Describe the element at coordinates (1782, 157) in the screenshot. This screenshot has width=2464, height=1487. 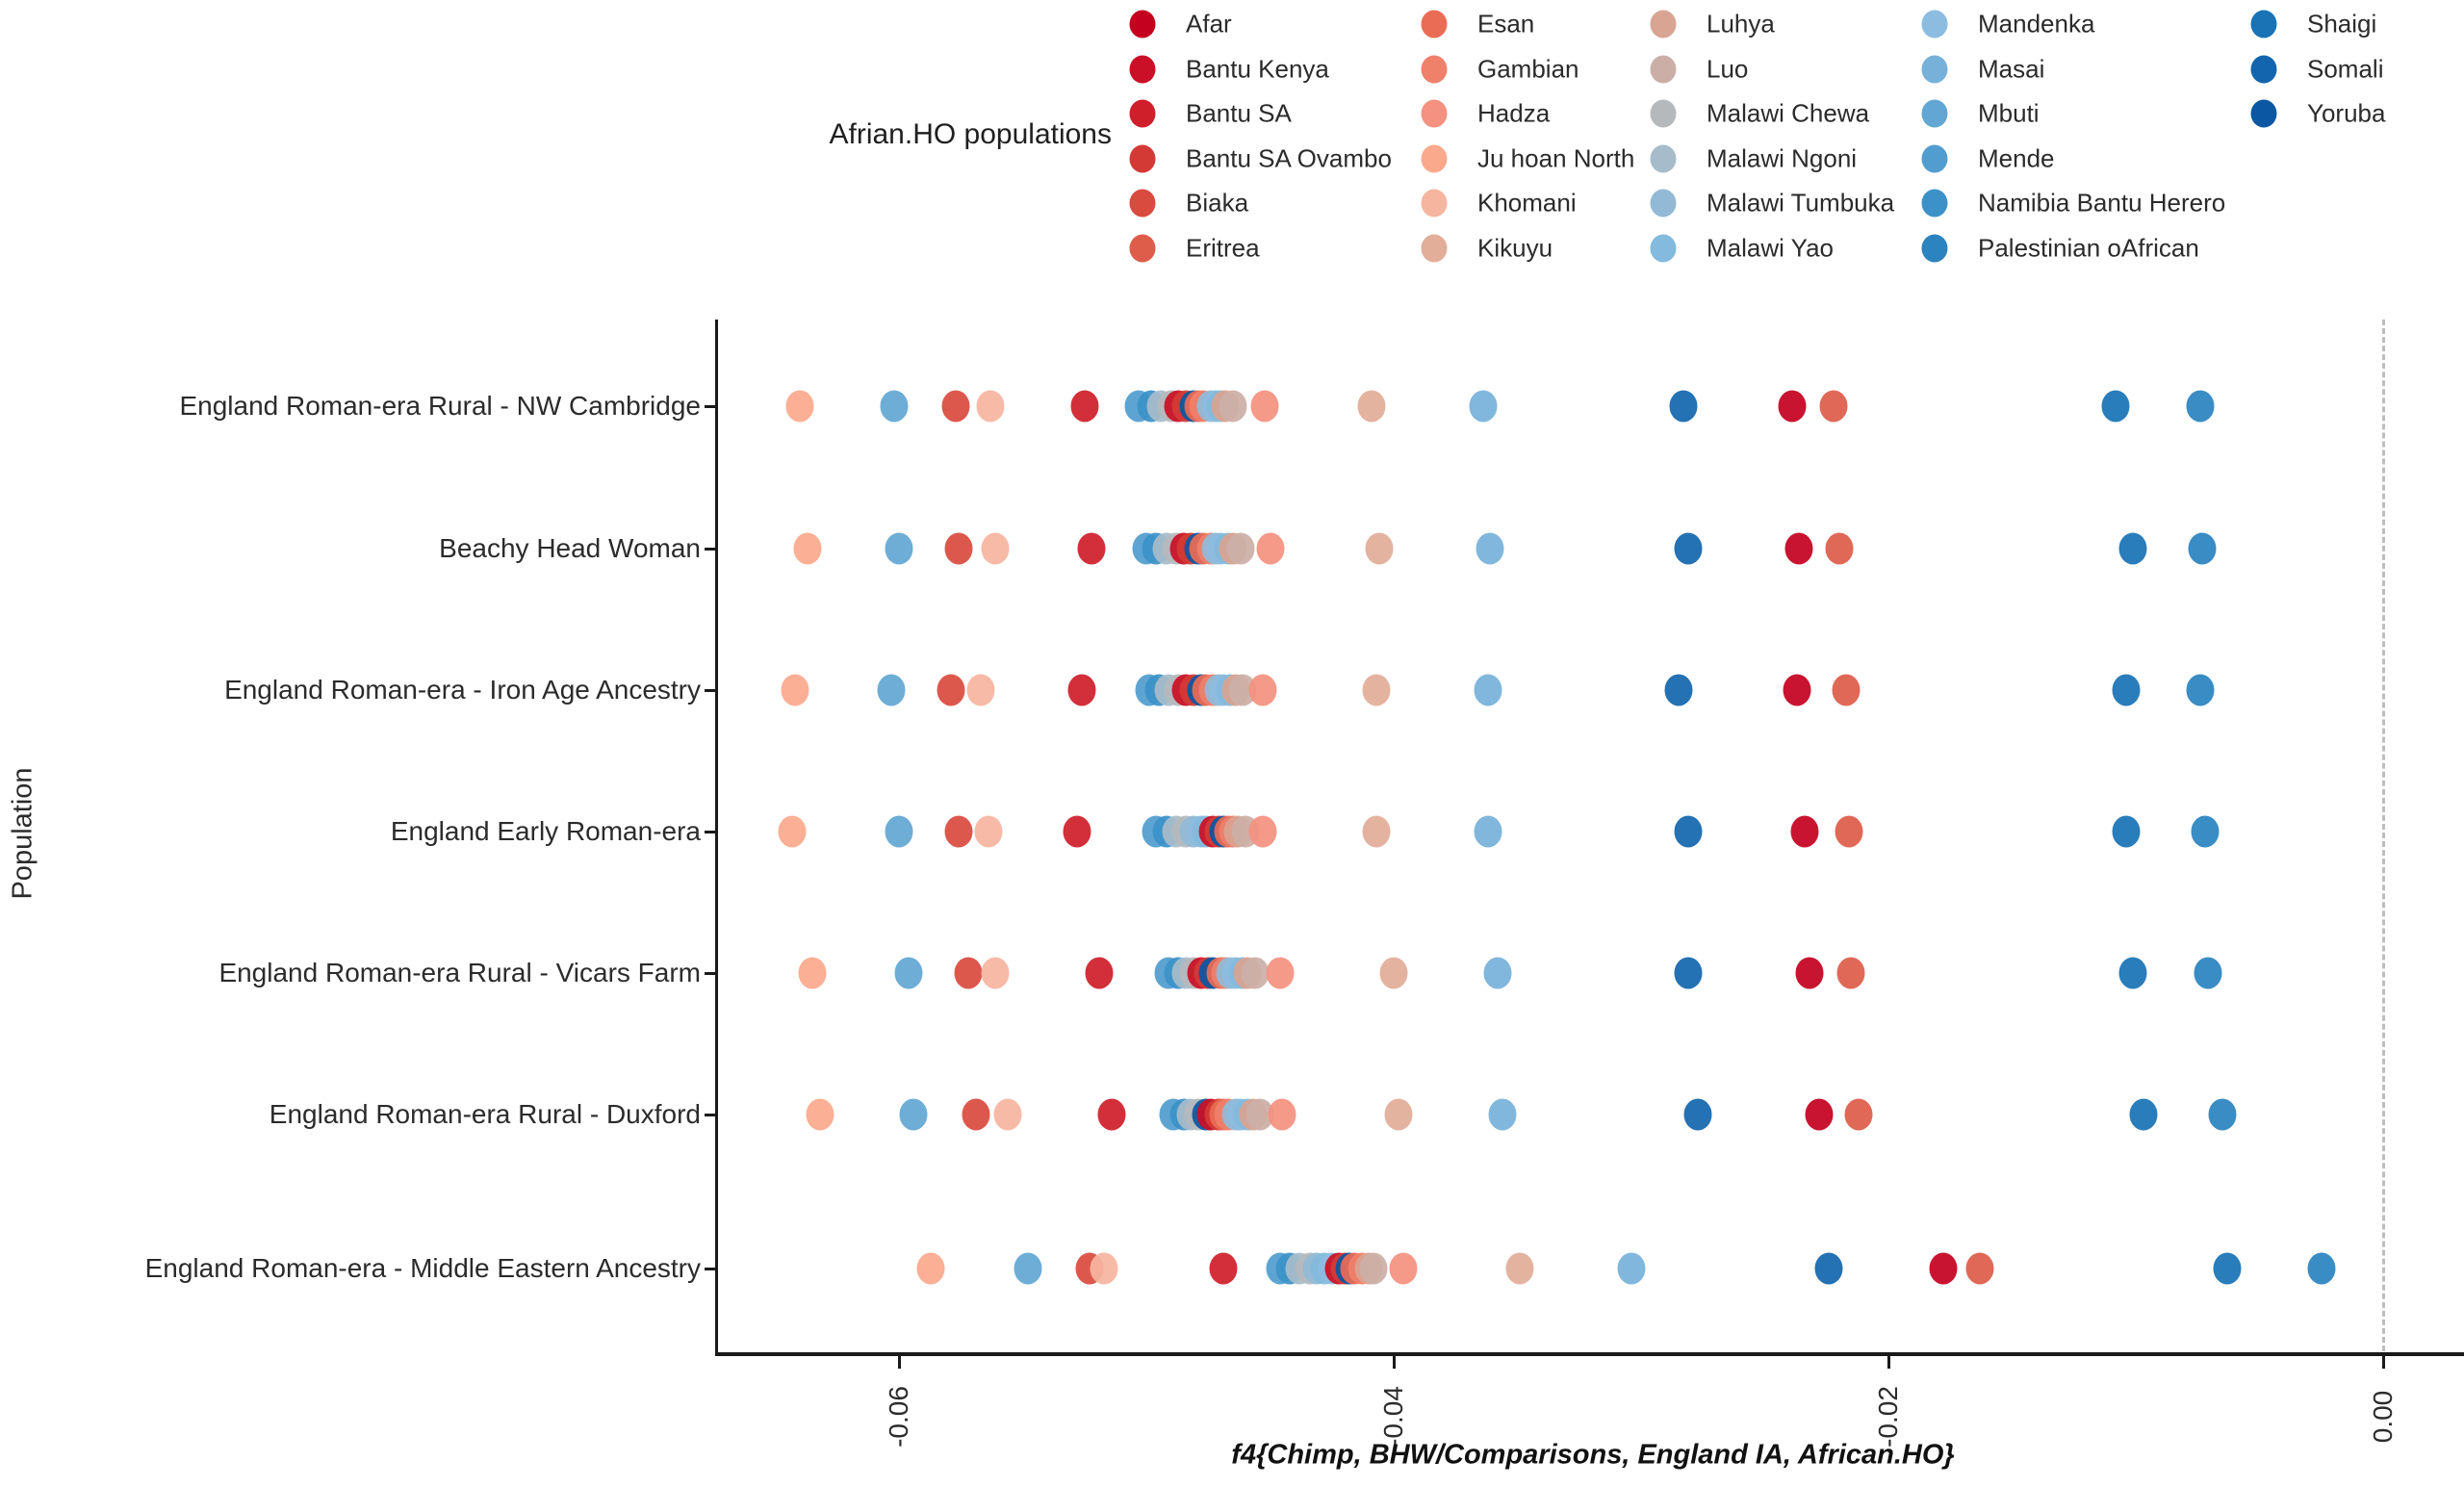
I see `legend-label: Malawi Ngoni` at that location.